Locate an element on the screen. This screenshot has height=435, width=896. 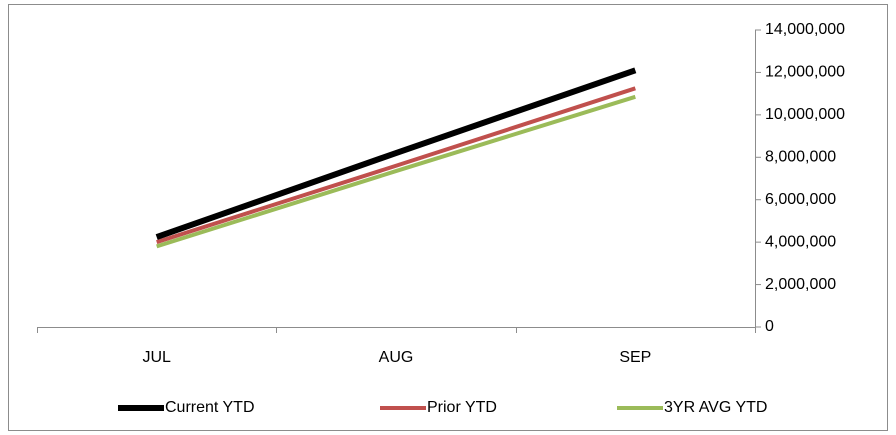
x-tick-label: AUG is located at coordinates (396, 357).